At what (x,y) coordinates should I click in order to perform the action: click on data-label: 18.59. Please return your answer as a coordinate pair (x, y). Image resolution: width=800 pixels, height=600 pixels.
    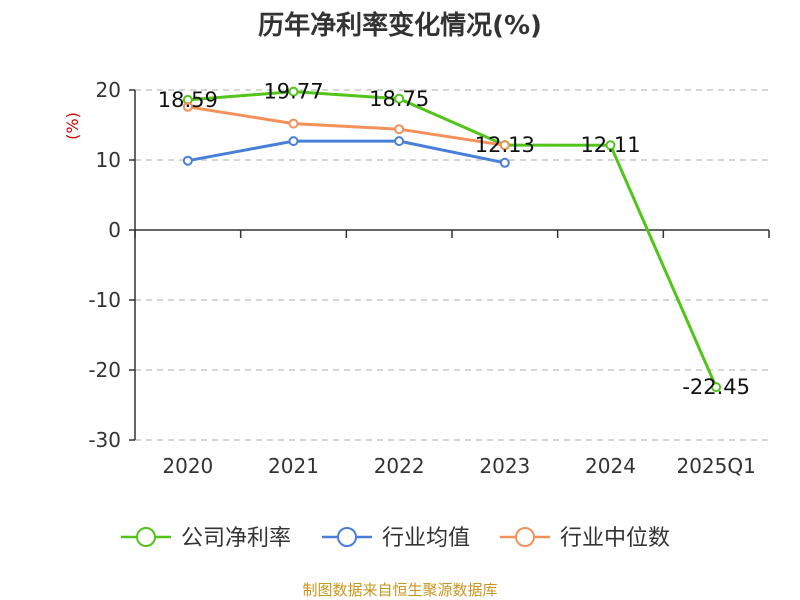
    Looking at the image, I should click on (188, 100).